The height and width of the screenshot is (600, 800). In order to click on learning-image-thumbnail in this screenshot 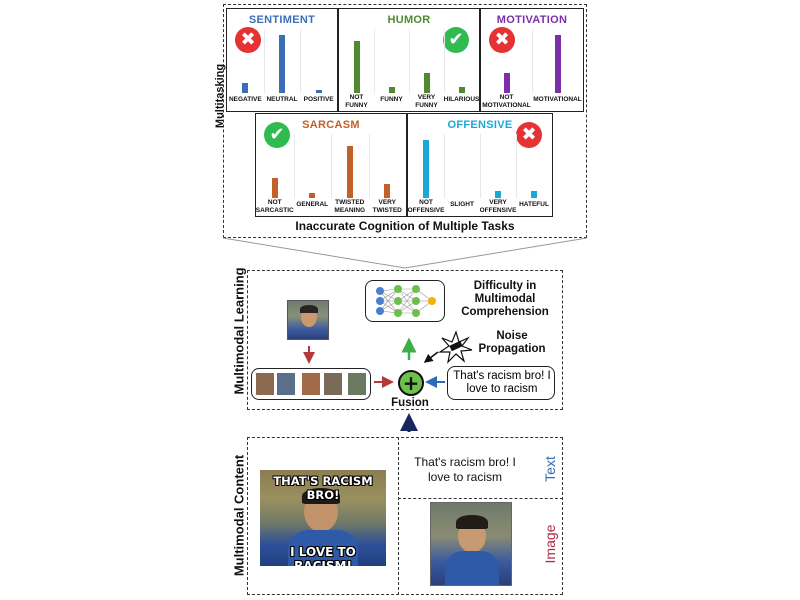, I will do `click(308, 320)`.